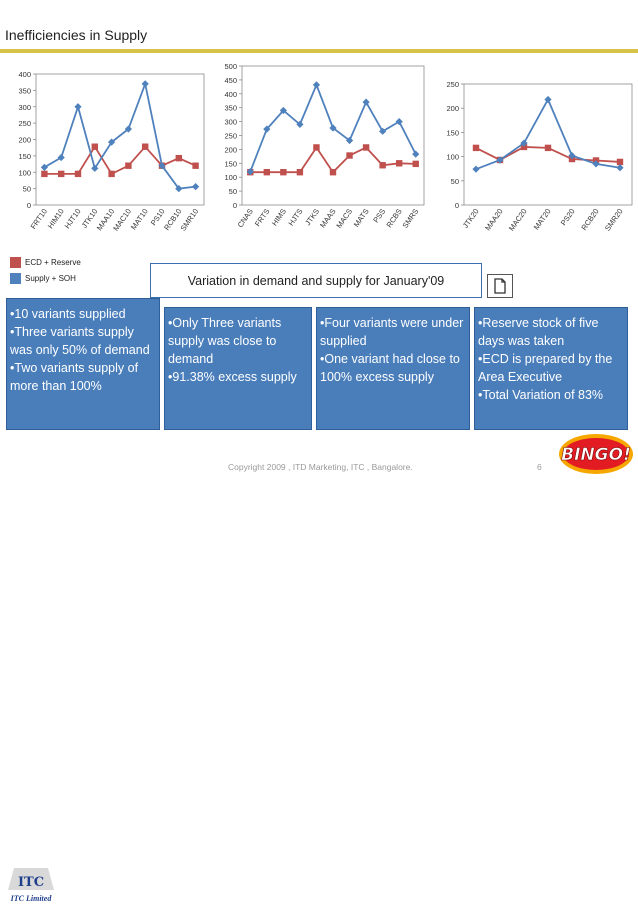  Describe the element at coordinates (73, 218) in the screenshot. I see `x-tick-label: HJT10` at that location.